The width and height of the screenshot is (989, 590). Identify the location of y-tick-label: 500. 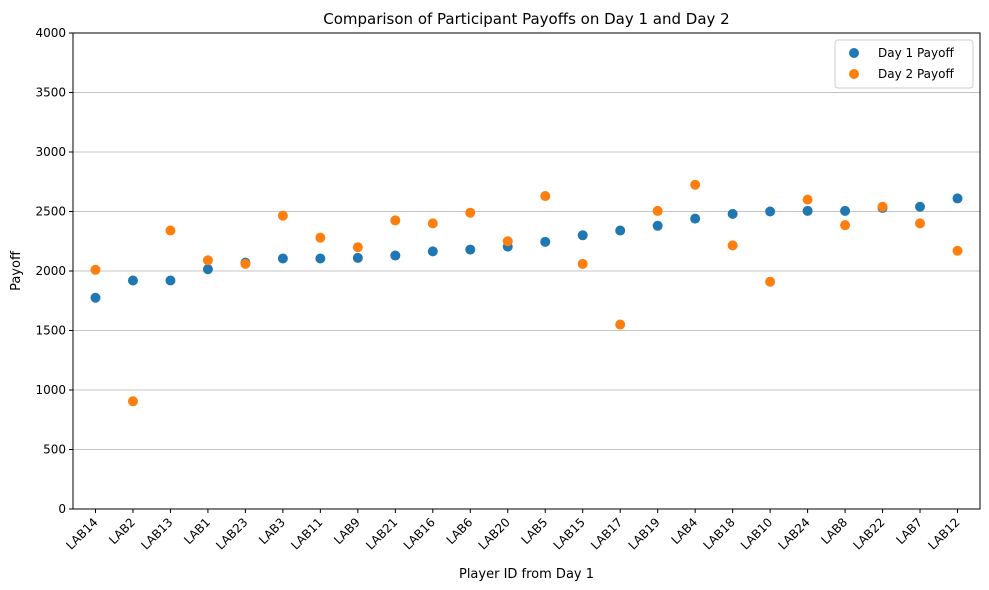
(54, 450).